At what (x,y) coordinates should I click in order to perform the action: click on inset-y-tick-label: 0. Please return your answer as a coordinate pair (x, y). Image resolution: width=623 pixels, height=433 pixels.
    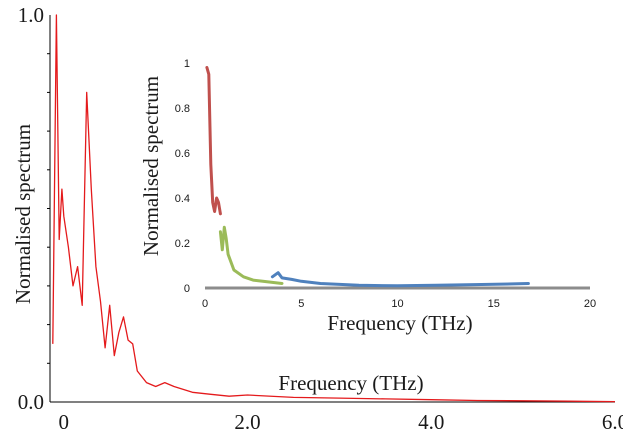
    Looking at the image, I should click on (187, 289).